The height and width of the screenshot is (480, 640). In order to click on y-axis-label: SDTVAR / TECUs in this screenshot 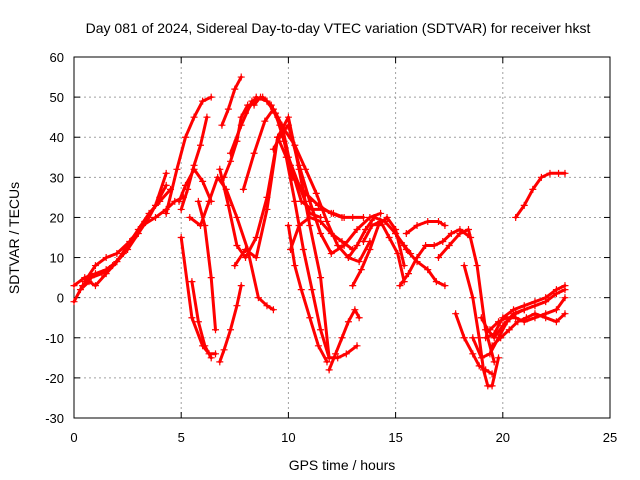, I will do `click(14, 238)`.